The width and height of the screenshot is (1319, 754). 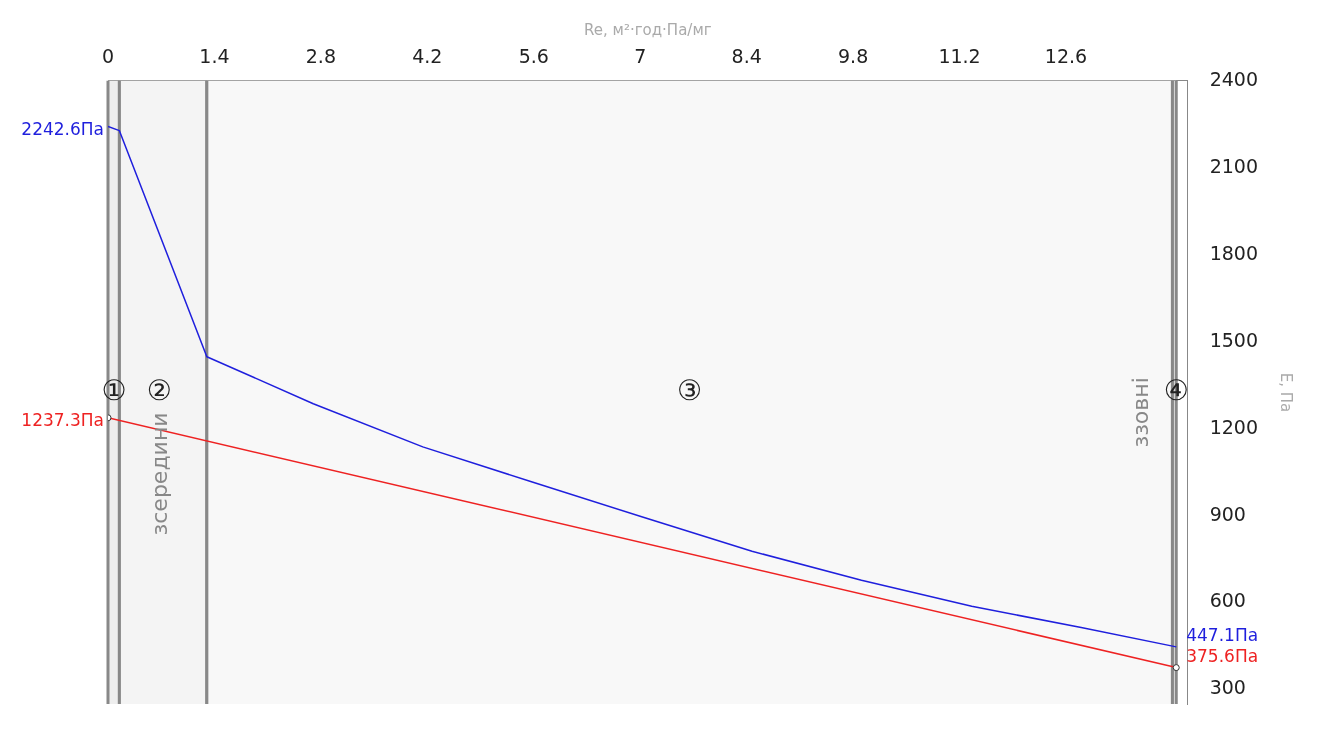 What do you see at coordinates (853, 56) in the screenshot?
I see `x-tick-label: 9.8` at bounding box center [853, 56].